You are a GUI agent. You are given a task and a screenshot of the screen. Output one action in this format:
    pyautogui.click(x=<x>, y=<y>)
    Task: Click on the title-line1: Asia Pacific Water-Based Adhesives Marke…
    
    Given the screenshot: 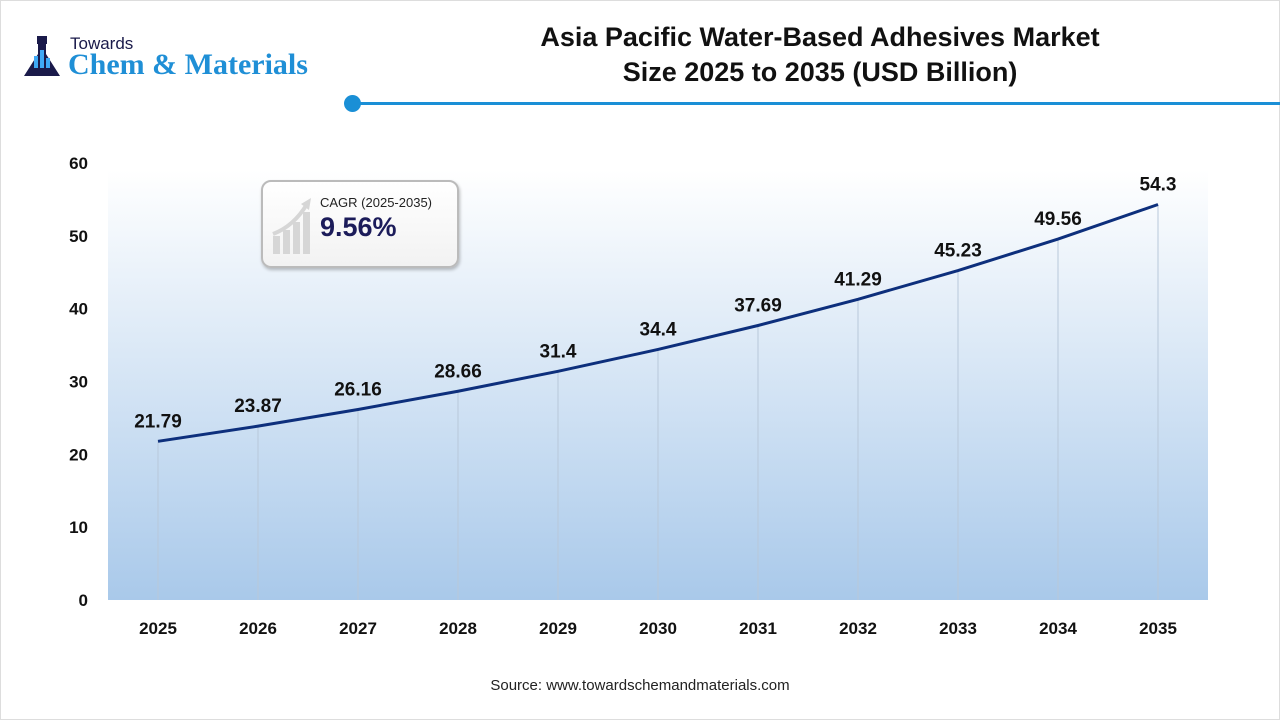 What is the action you would take?
    pyautogui.click(x=820, y=37)
    